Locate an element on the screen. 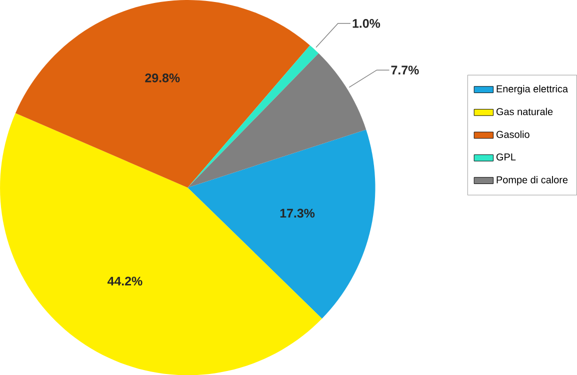 Image resolution: width=577 pixels, height=375 pixels. data-label: 7.7% is located at coordinates (405, 70).